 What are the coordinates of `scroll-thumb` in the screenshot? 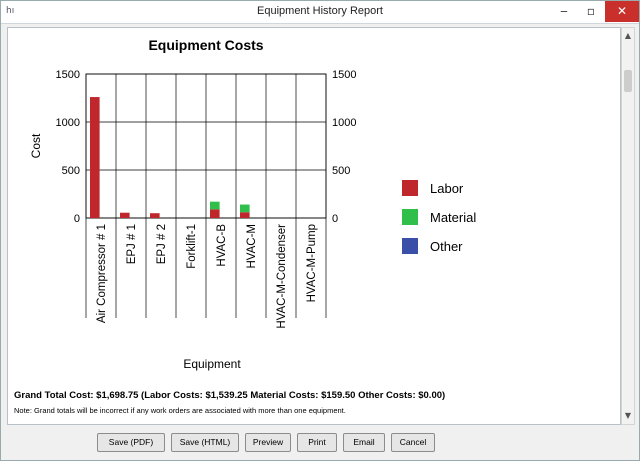 It's located at (628, 81).